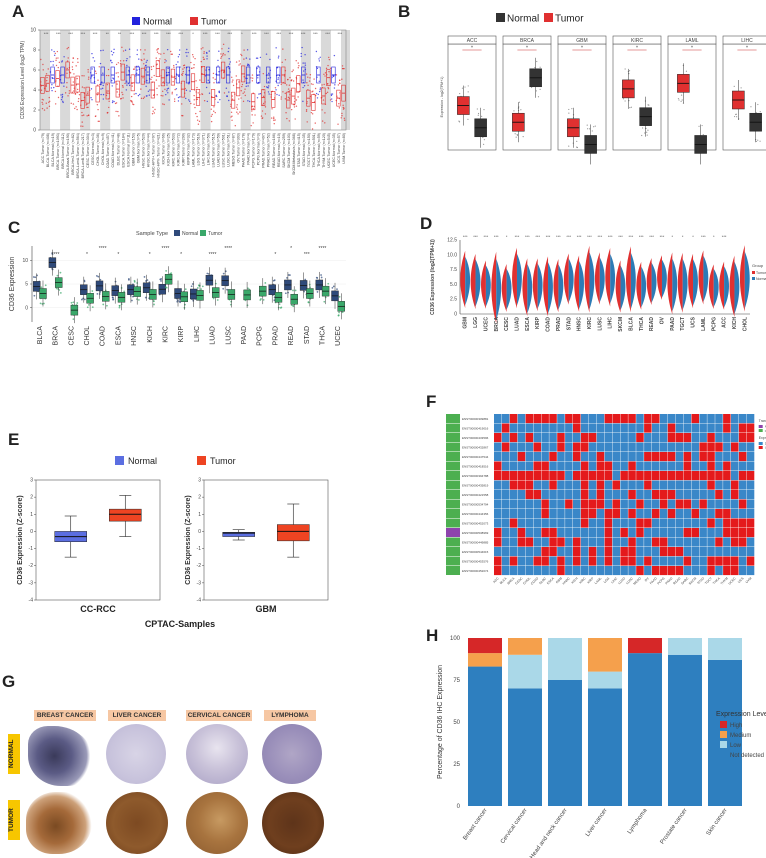 The height and width of the screenshot is (858, 766). Describe the element at coordinates (475, 486) in the screenshot. I see `transcript-label: ENST00000435819` at that location.